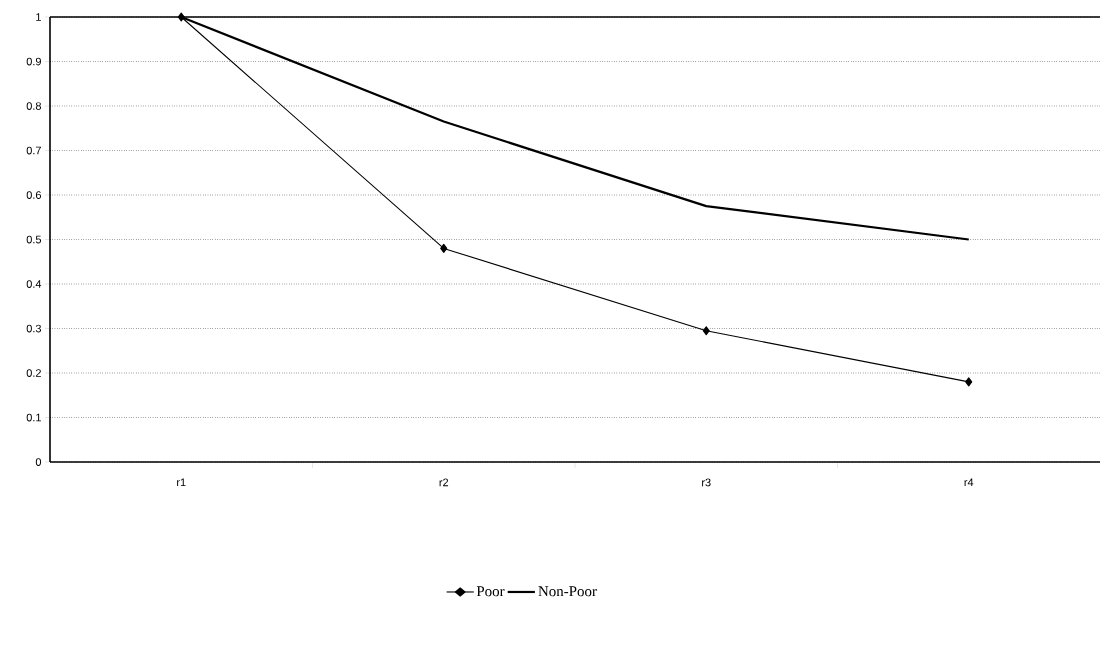  Describe the element at coordinates (33, 150) in the screenshot. I see `y-tick-label: 0.7` at that location.